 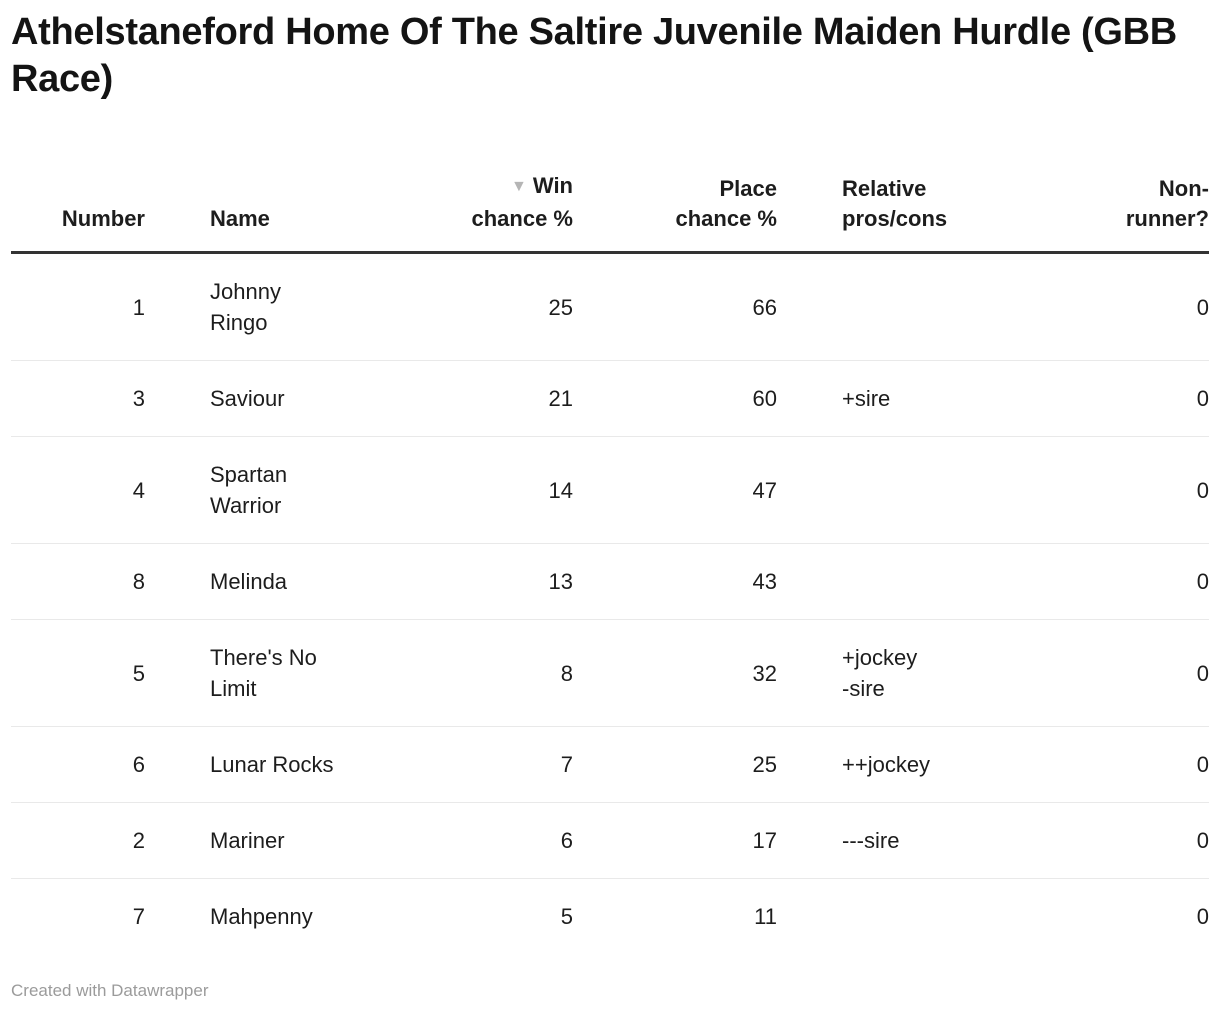 I want to click on cell-number: 3, so click(x=78, y=398).